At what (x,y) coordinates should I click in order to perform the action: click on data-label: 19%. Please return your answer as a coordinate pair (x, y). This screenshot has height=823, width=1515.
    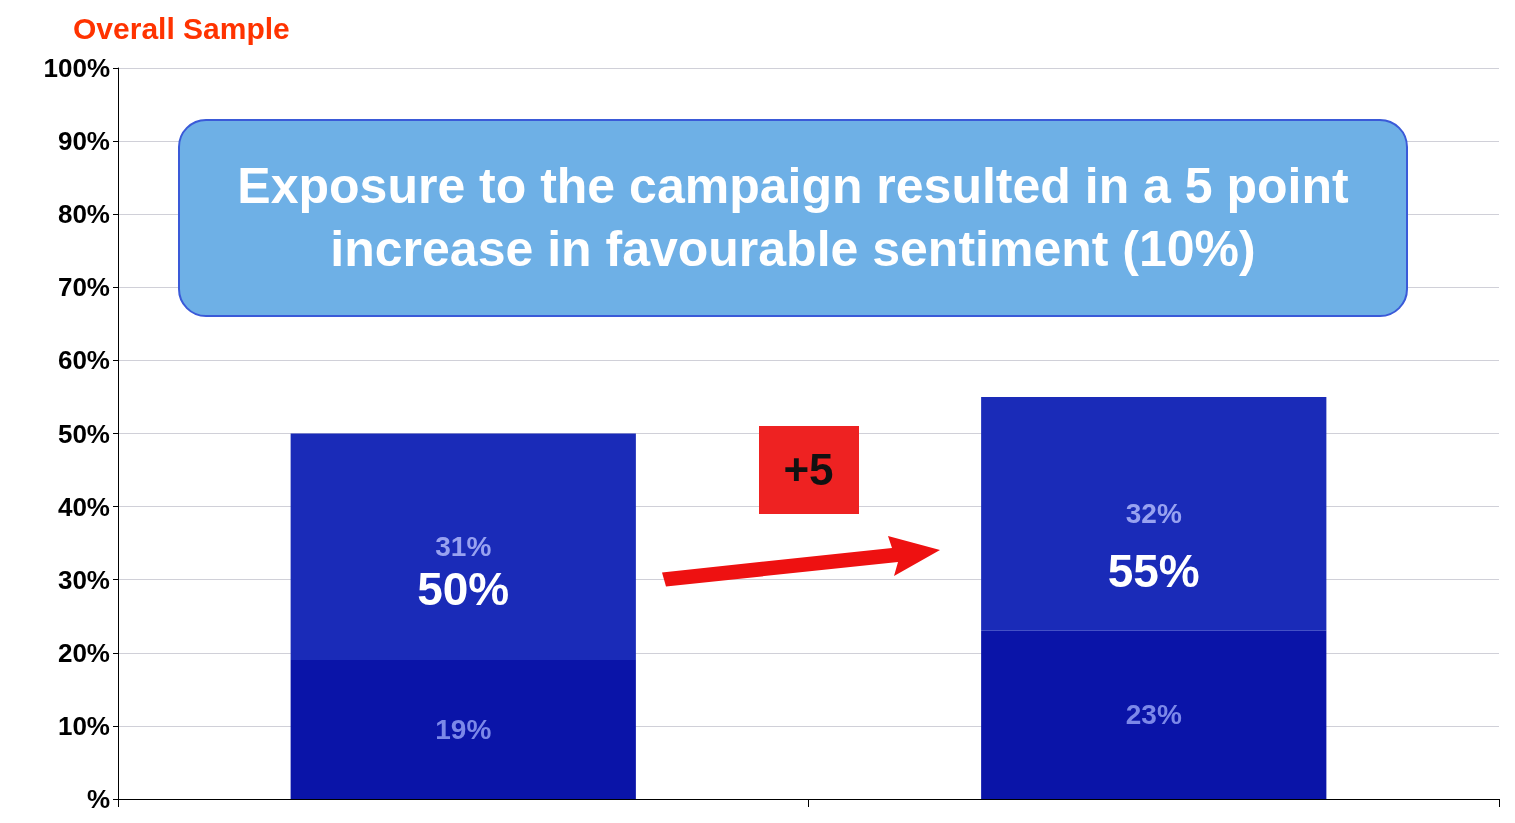
    Looking at the image, I should click on (463, 730).